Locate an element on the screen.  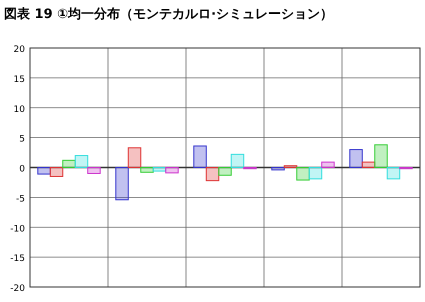
y-tick-label: -5 is located at coordinates (20, 199).